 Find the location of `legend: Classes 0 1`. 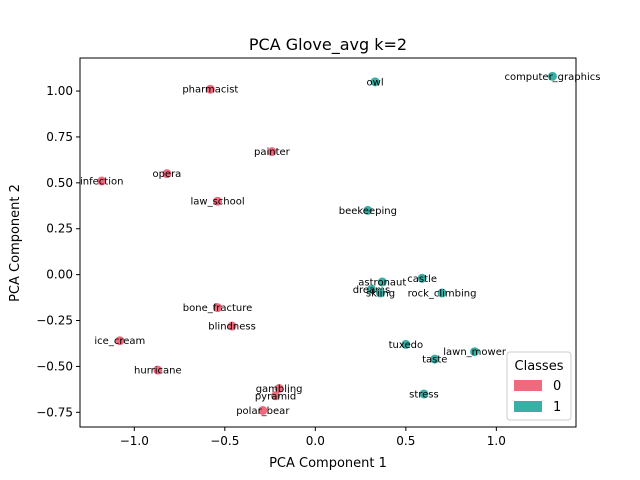

legend: Classes 0 1 is located at coordinates (539, 386).